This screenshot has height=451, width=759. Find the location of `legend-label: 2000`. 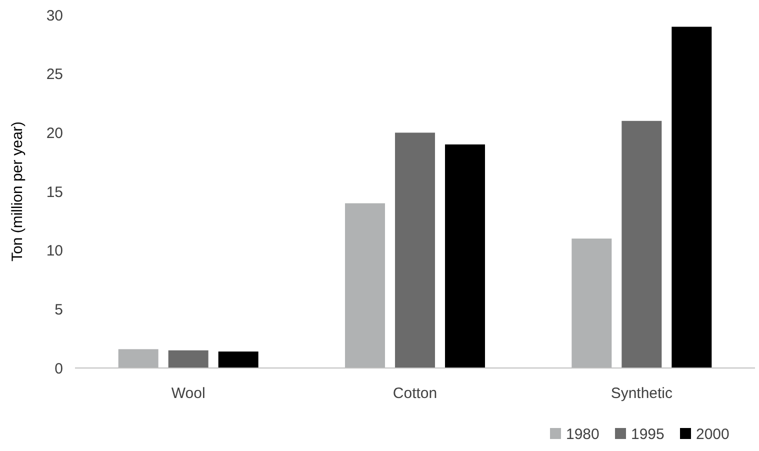

legend-label: 2000 is located at coordinates (713, 434).